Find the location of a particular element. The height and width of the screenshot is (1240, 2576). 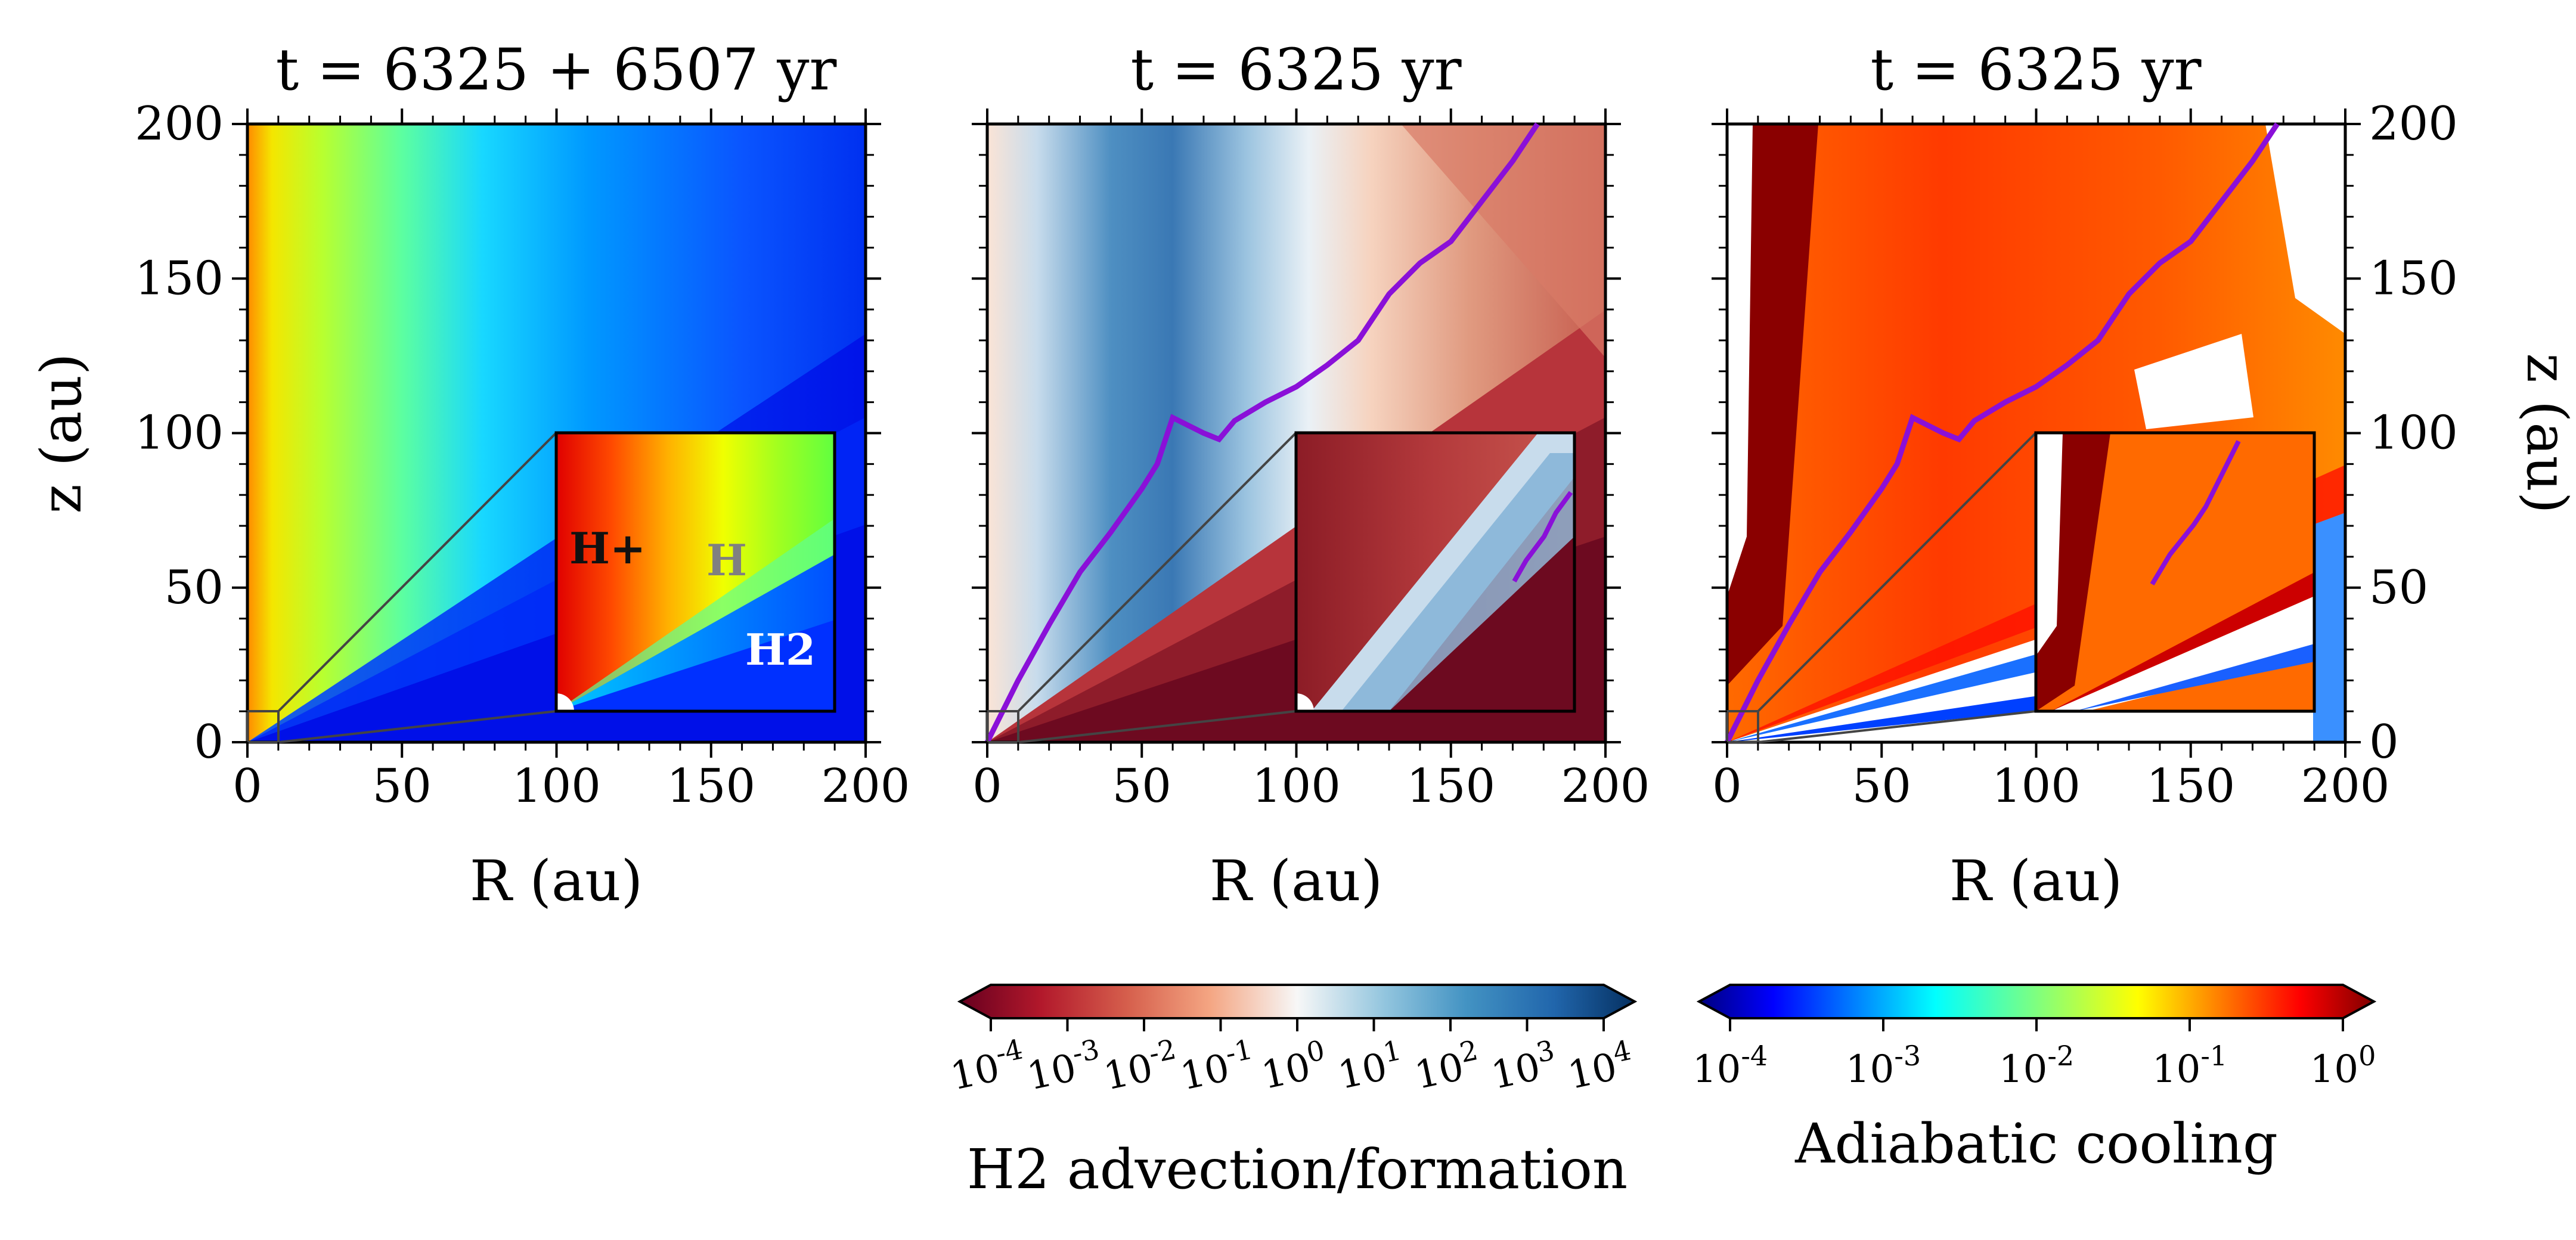

middle-zoom-box is located at coordinates (1002, 726).